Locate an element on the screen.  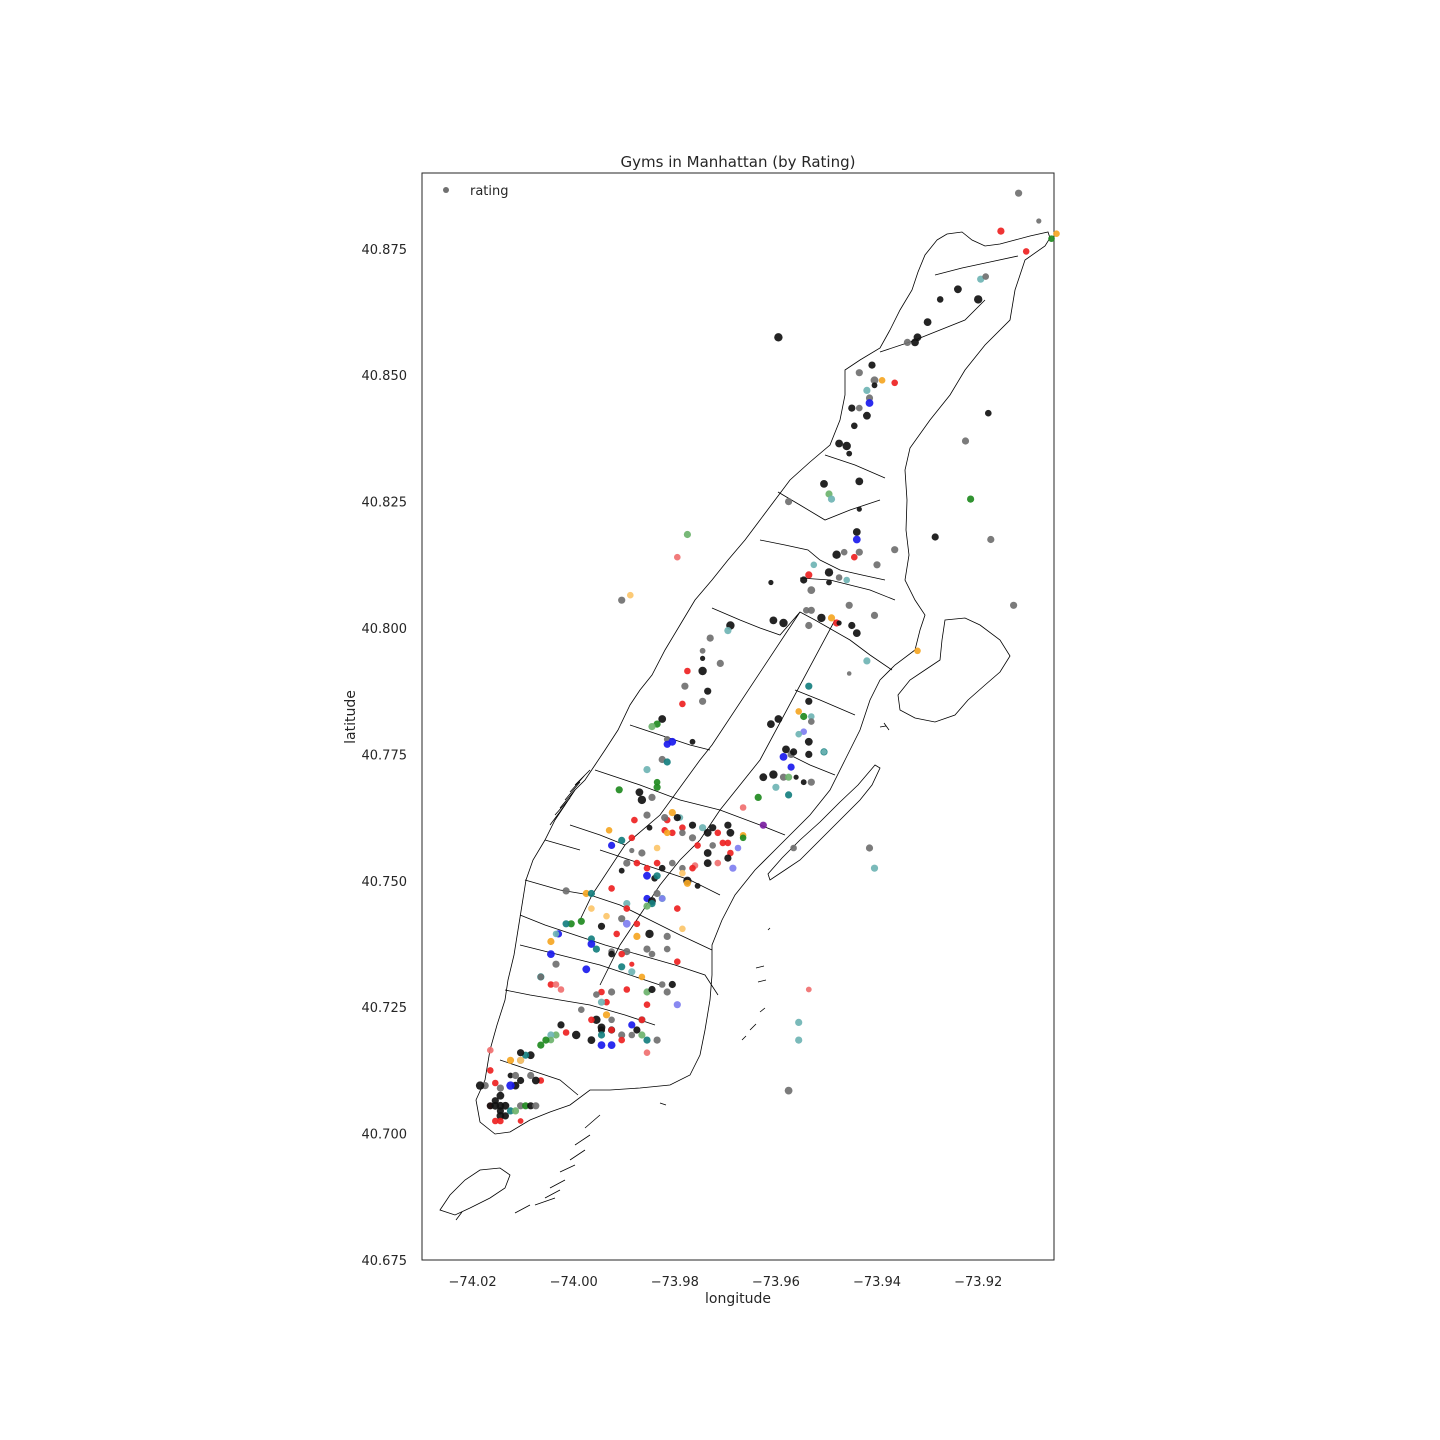
y-tick-label: 40.675 is located at coordinates (385, 1261).